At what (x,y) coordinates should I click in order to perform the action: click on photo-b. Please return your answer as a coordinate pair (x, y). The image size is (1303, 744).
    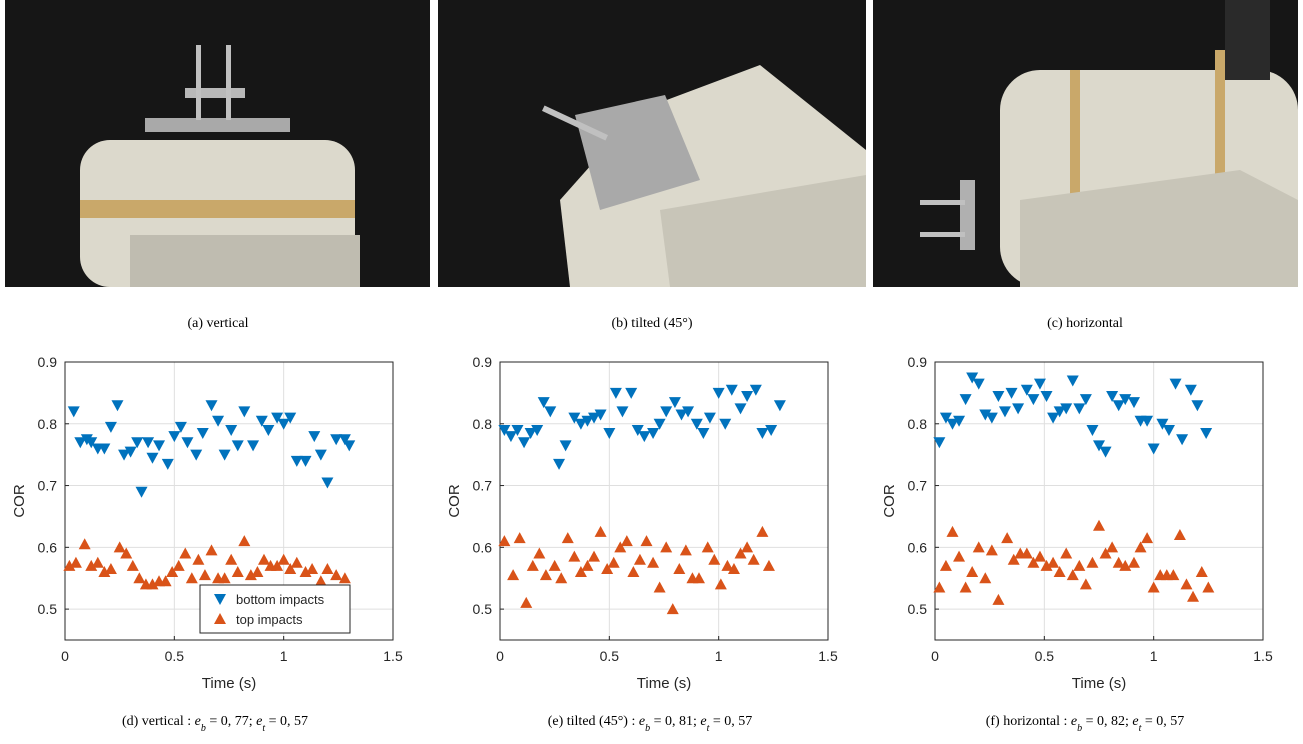
    Looking at the image, I should click on (652, 143).